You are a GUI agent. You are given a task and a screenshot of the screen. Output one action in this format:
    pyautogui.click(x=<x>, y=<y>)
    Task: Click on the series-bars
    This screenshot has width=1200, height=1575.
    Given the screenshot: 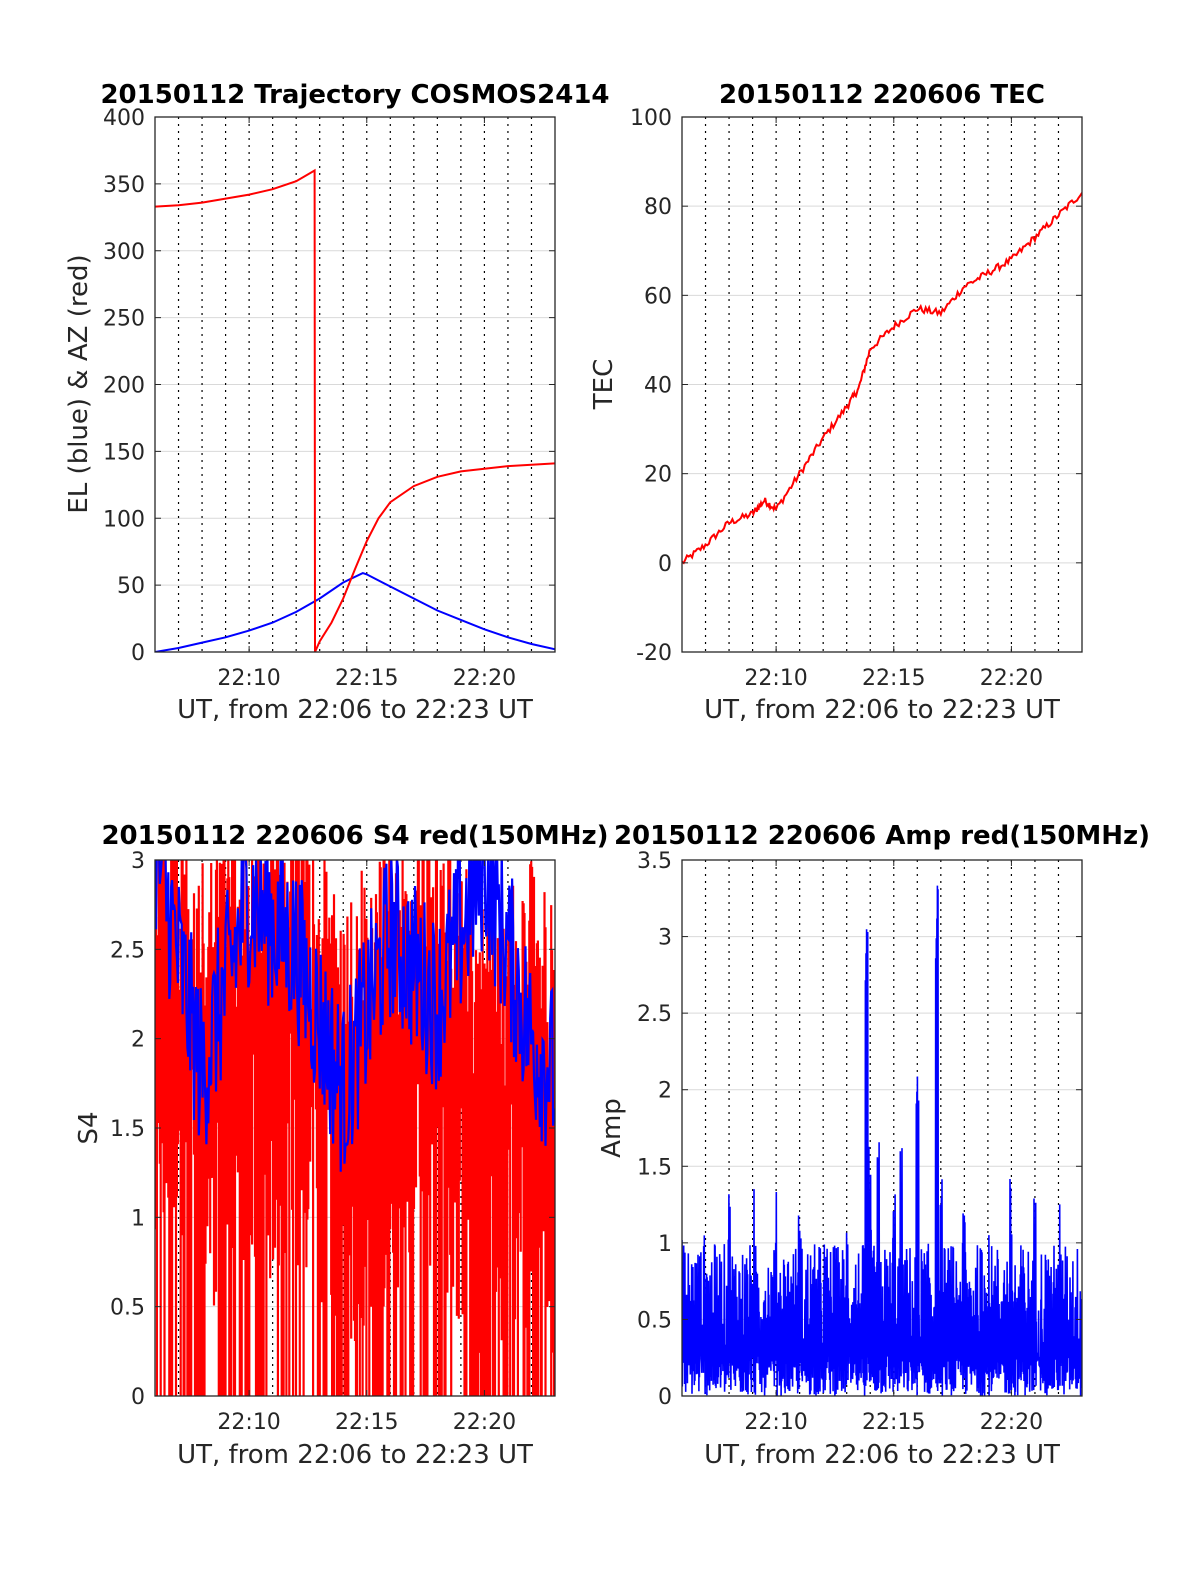 What is the action you would take?
    pyautogui.click(x=355, y=1128)
    